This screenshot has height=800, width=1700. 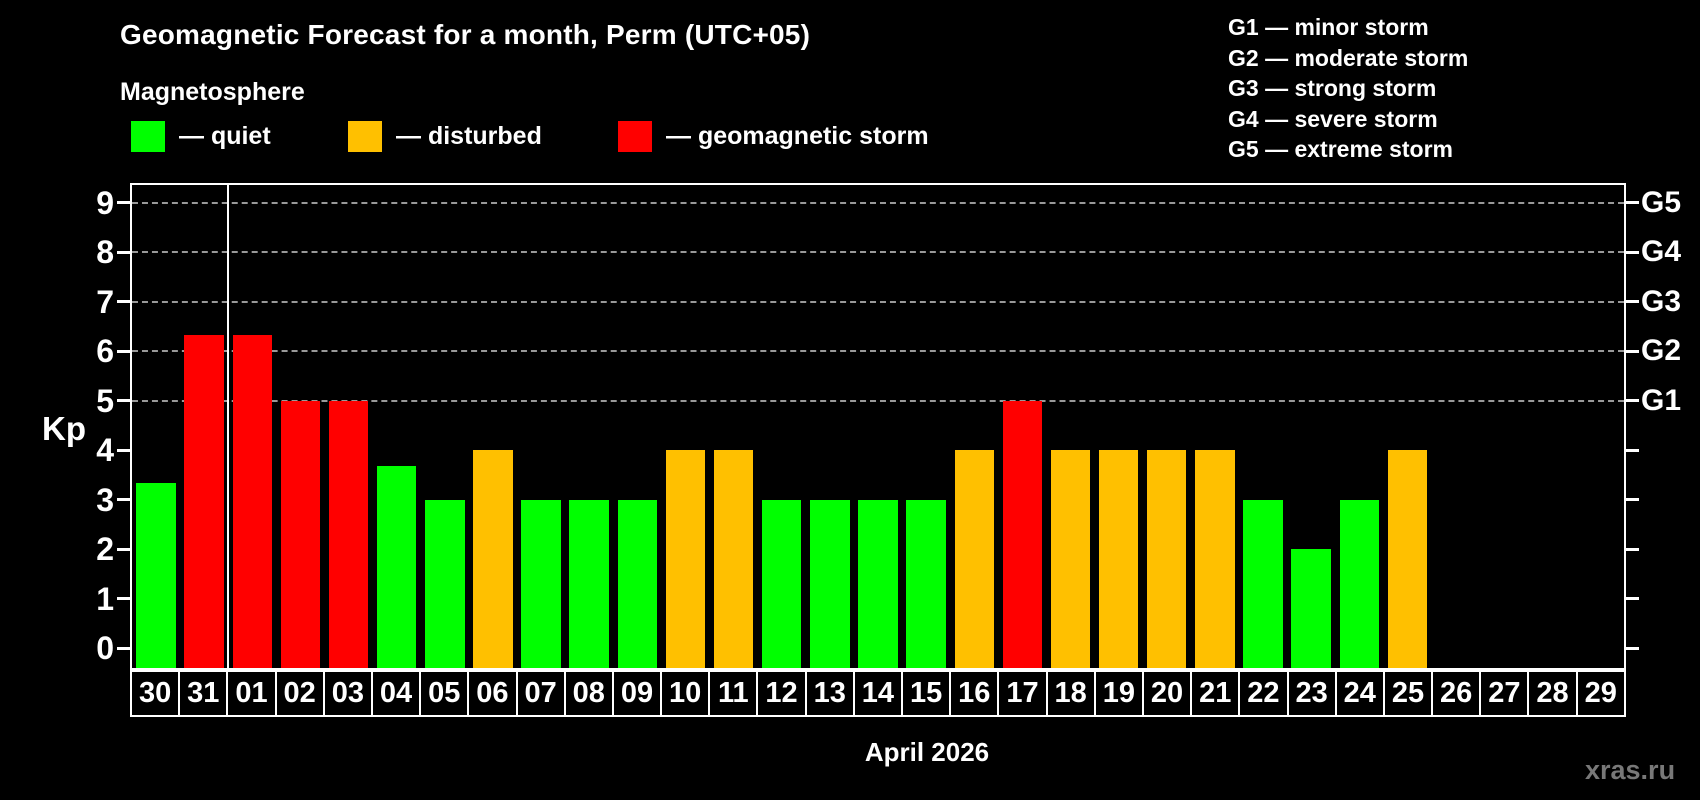 I want to click on y-axis-label-8: 8, so click(x=105, y=252).